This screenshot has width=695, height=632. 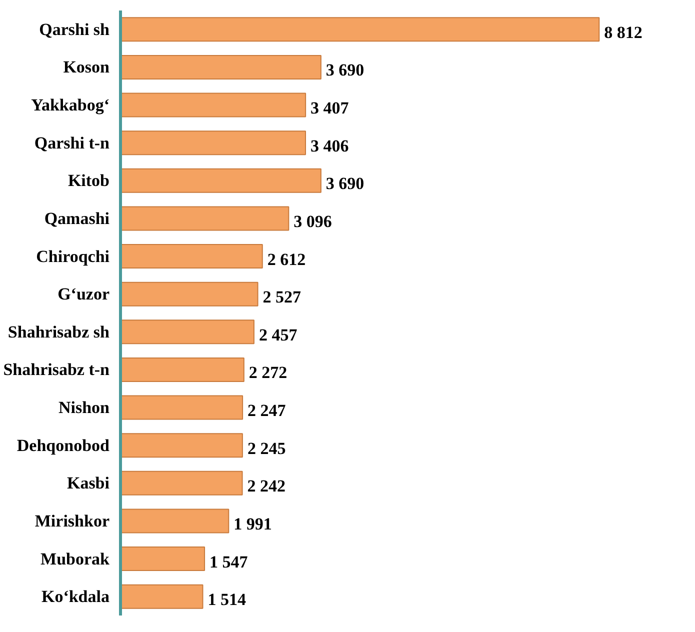 What do you see at coordinates (56, 370) in the screenshot?
I see `y-tick-label: Shahrisabz t-n` at bounding box center [56, 370].